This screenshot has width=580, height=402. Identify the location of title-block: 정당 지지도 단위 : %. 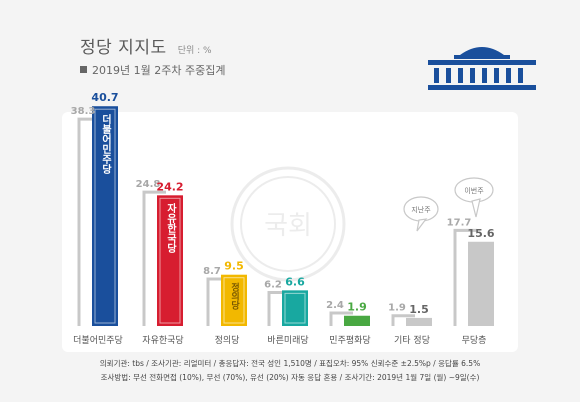
(146, 45).